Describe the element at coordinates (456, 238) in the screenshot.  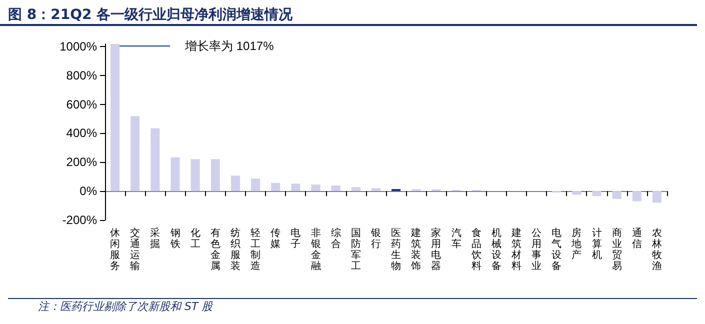
I see `x-tick-label: 汽车` at that location.